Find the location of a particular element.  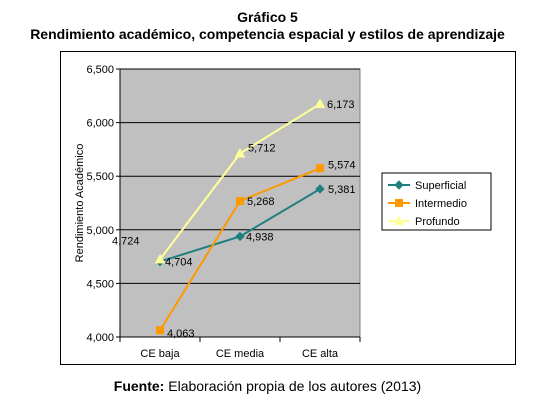

legend-label: Profundo is located at coordinates (437, 222).